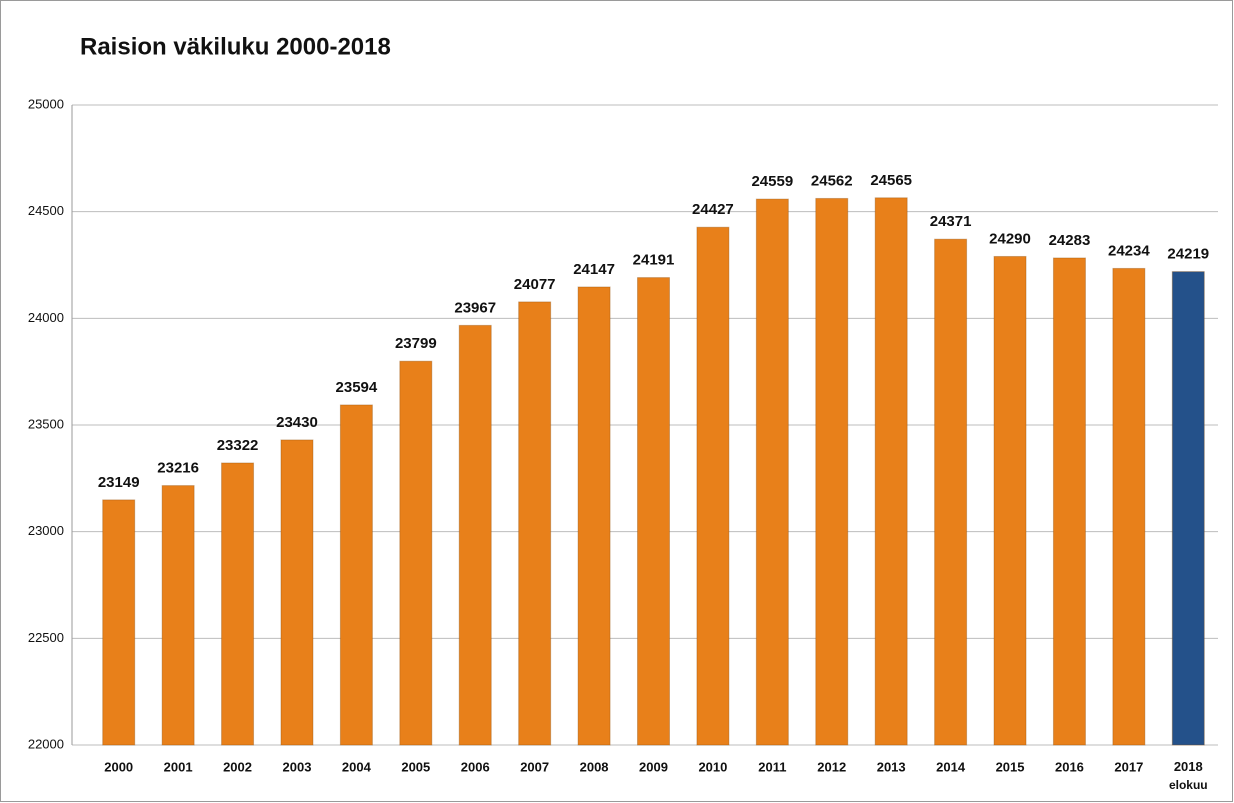 The height and width of the screenshot is (803, 1234). Describe the element at coordinates (357, 387) in the screenshot. I see `value-label: 23594` at that location.